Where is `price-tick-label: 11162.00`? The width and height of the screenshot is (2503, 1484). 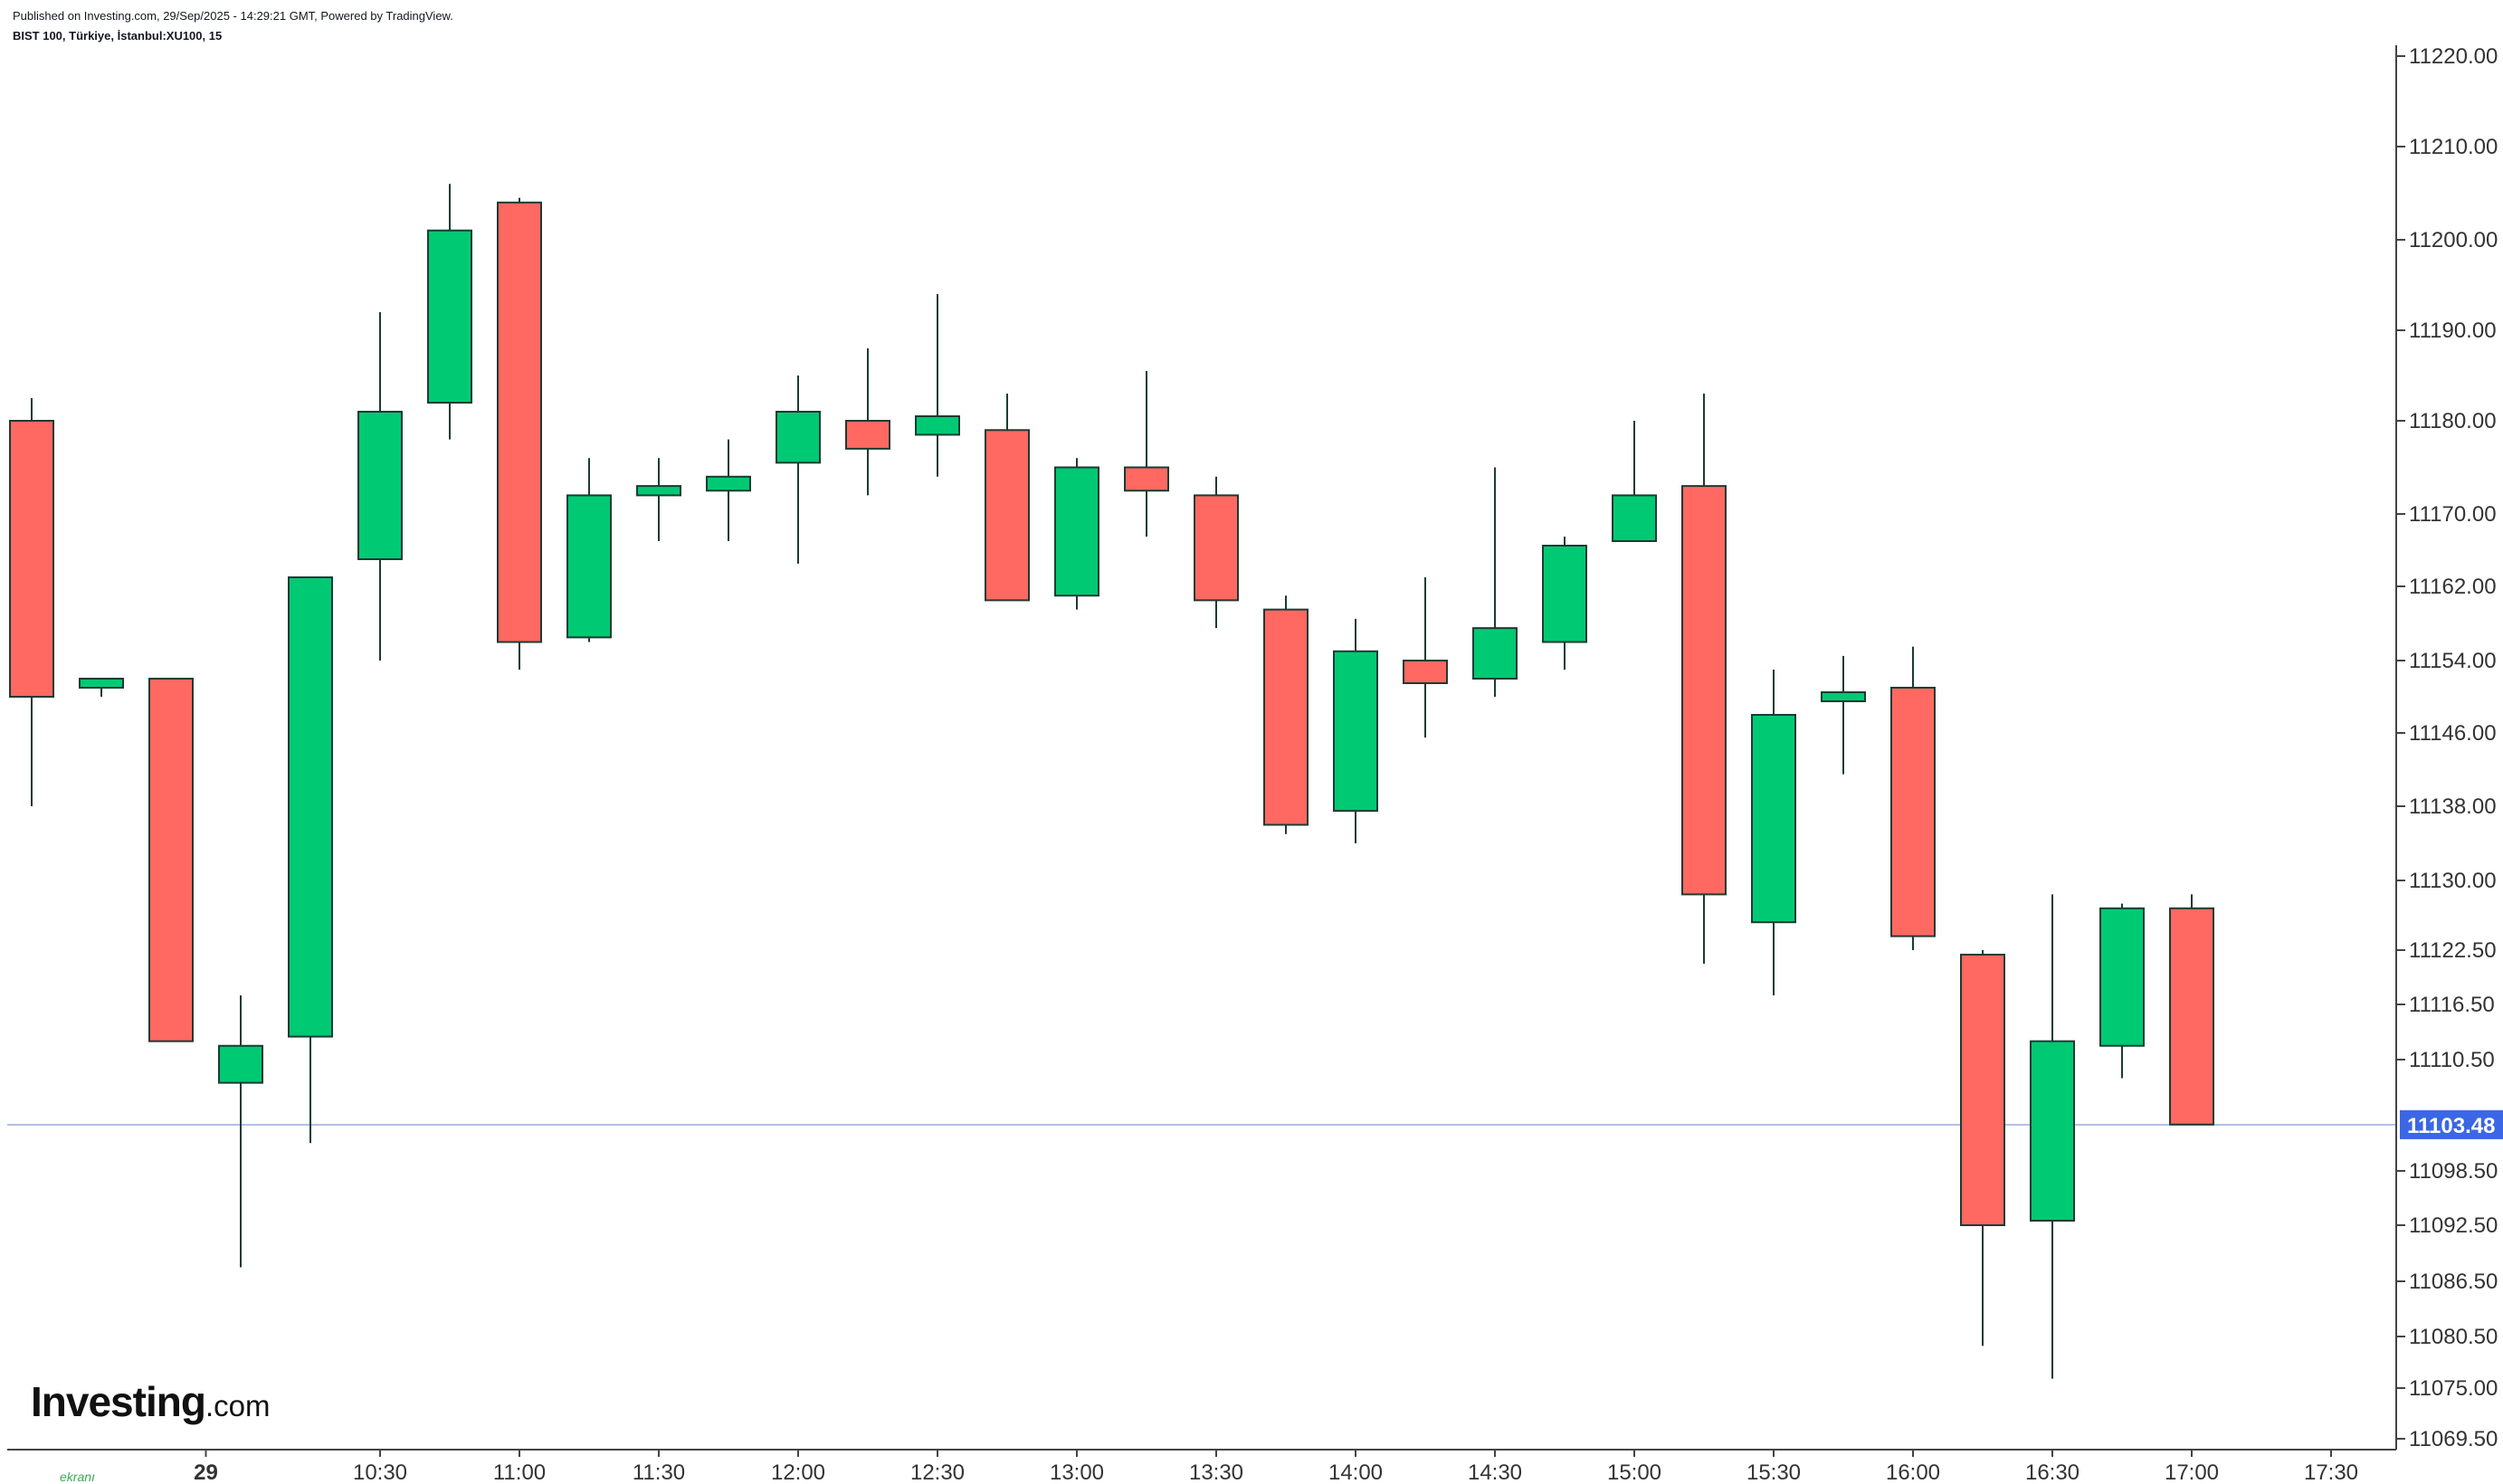
price-tick-label: 11162.00 is located at coordinates (2453, 587).